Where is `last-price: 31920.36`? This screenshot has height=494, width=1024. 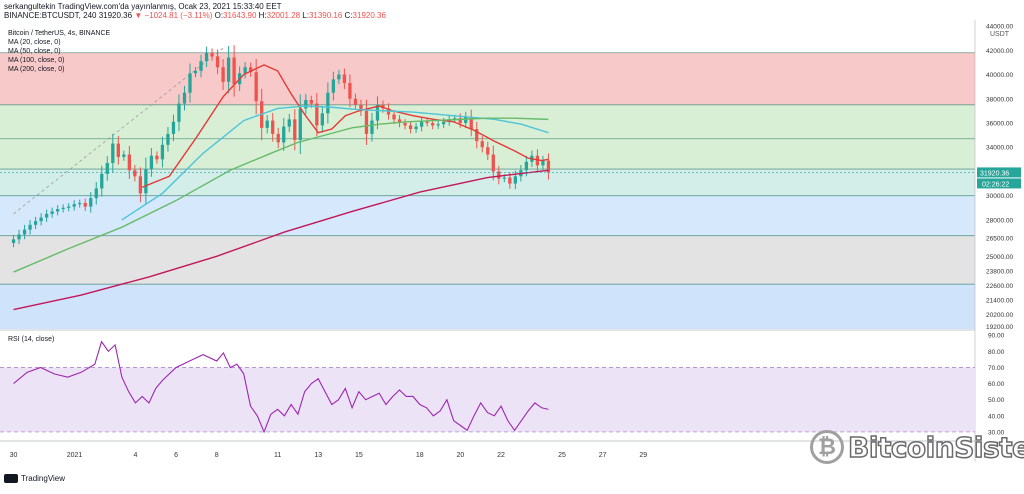 last-price: 31920.36 is located at coordinates (115, 15).